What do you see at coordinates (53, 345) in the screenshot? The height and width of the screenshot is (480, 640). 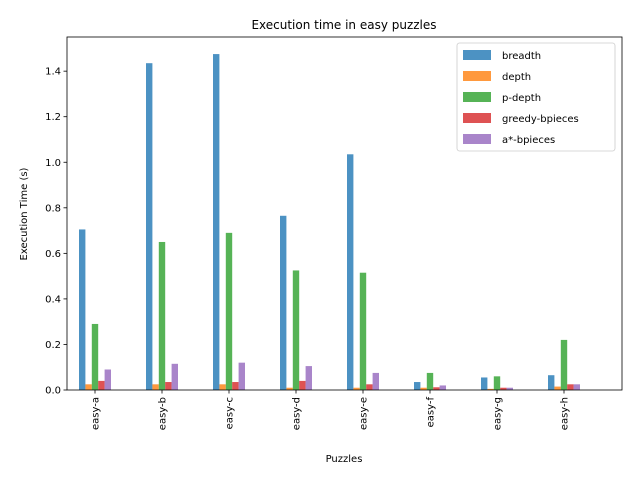 I see `y-tick-label: 0.2` at bounding box center [53, 345].